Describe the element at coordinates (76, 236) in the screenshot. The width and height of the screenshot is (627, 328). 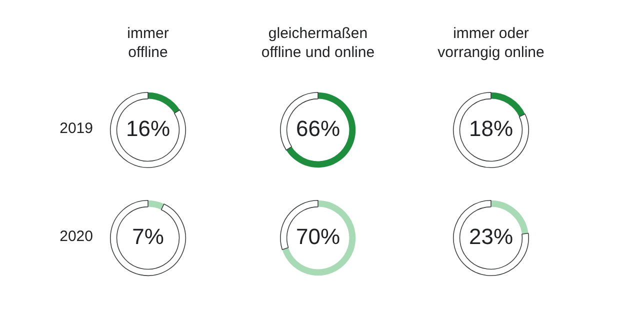
I see `text: 2020` at that location.